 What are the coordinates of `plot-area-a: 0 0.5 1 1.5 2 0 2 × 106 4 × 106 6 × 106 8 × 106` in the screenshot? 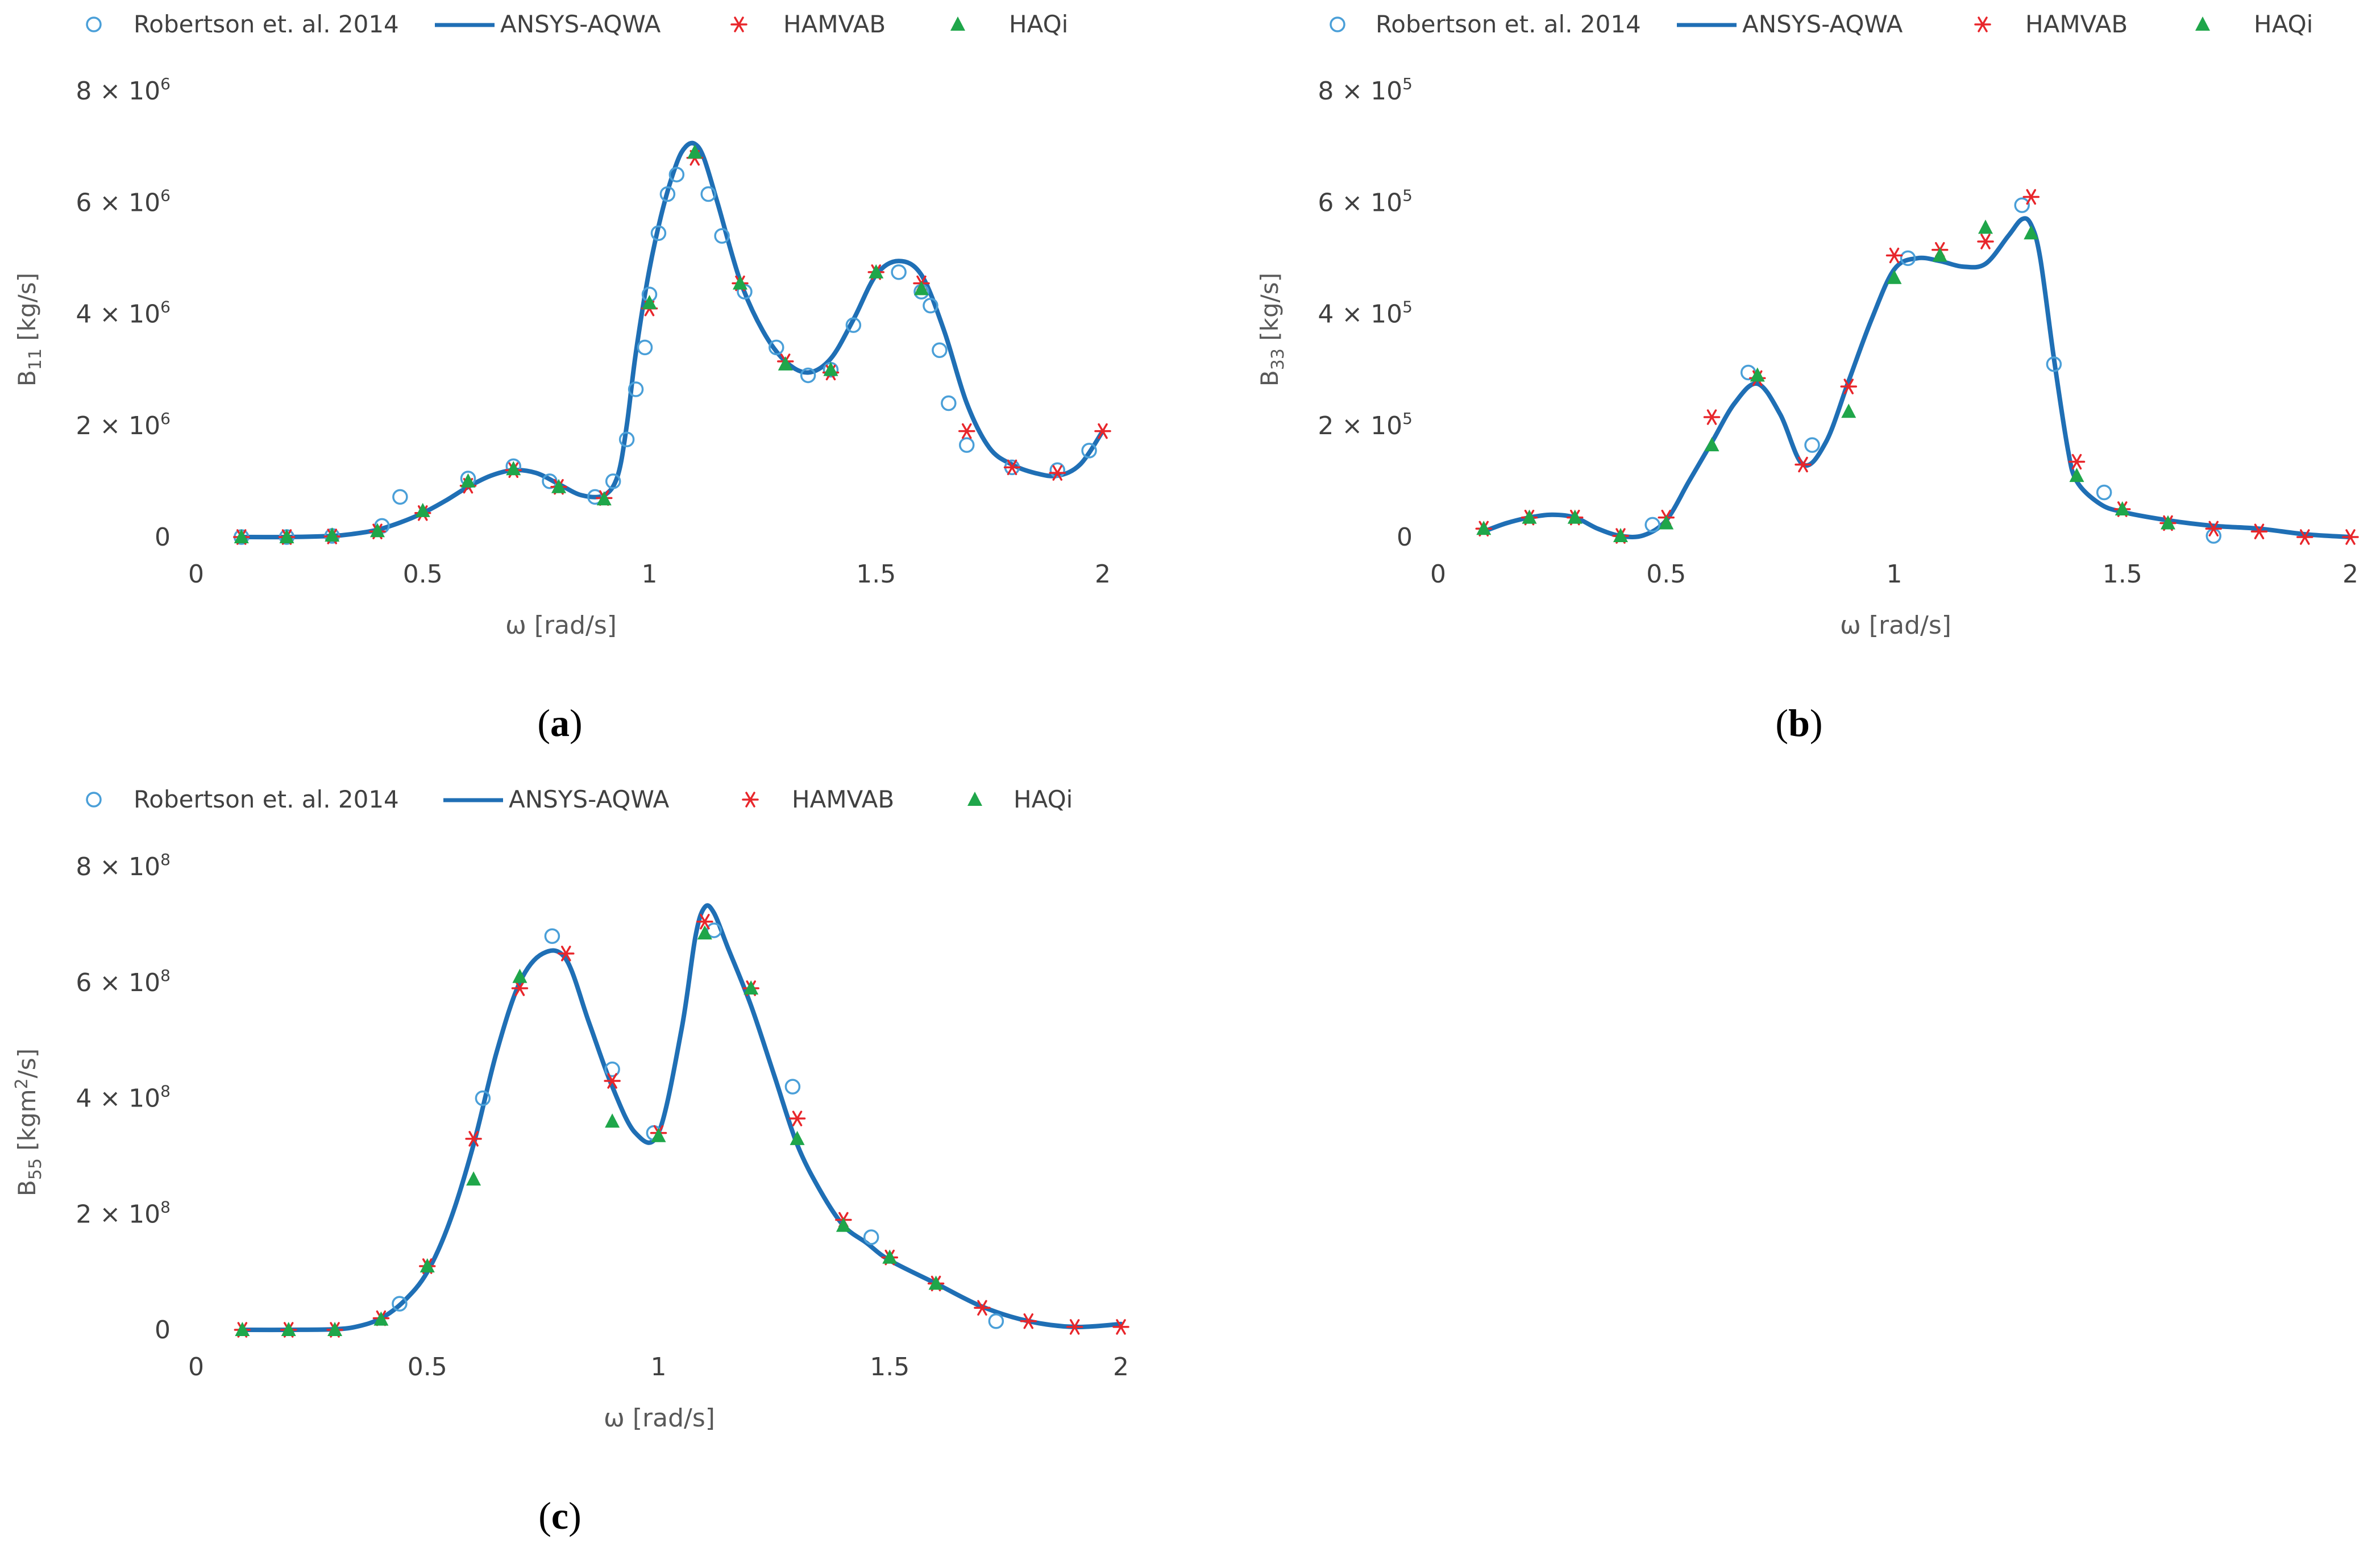 It's located at (593, 331).